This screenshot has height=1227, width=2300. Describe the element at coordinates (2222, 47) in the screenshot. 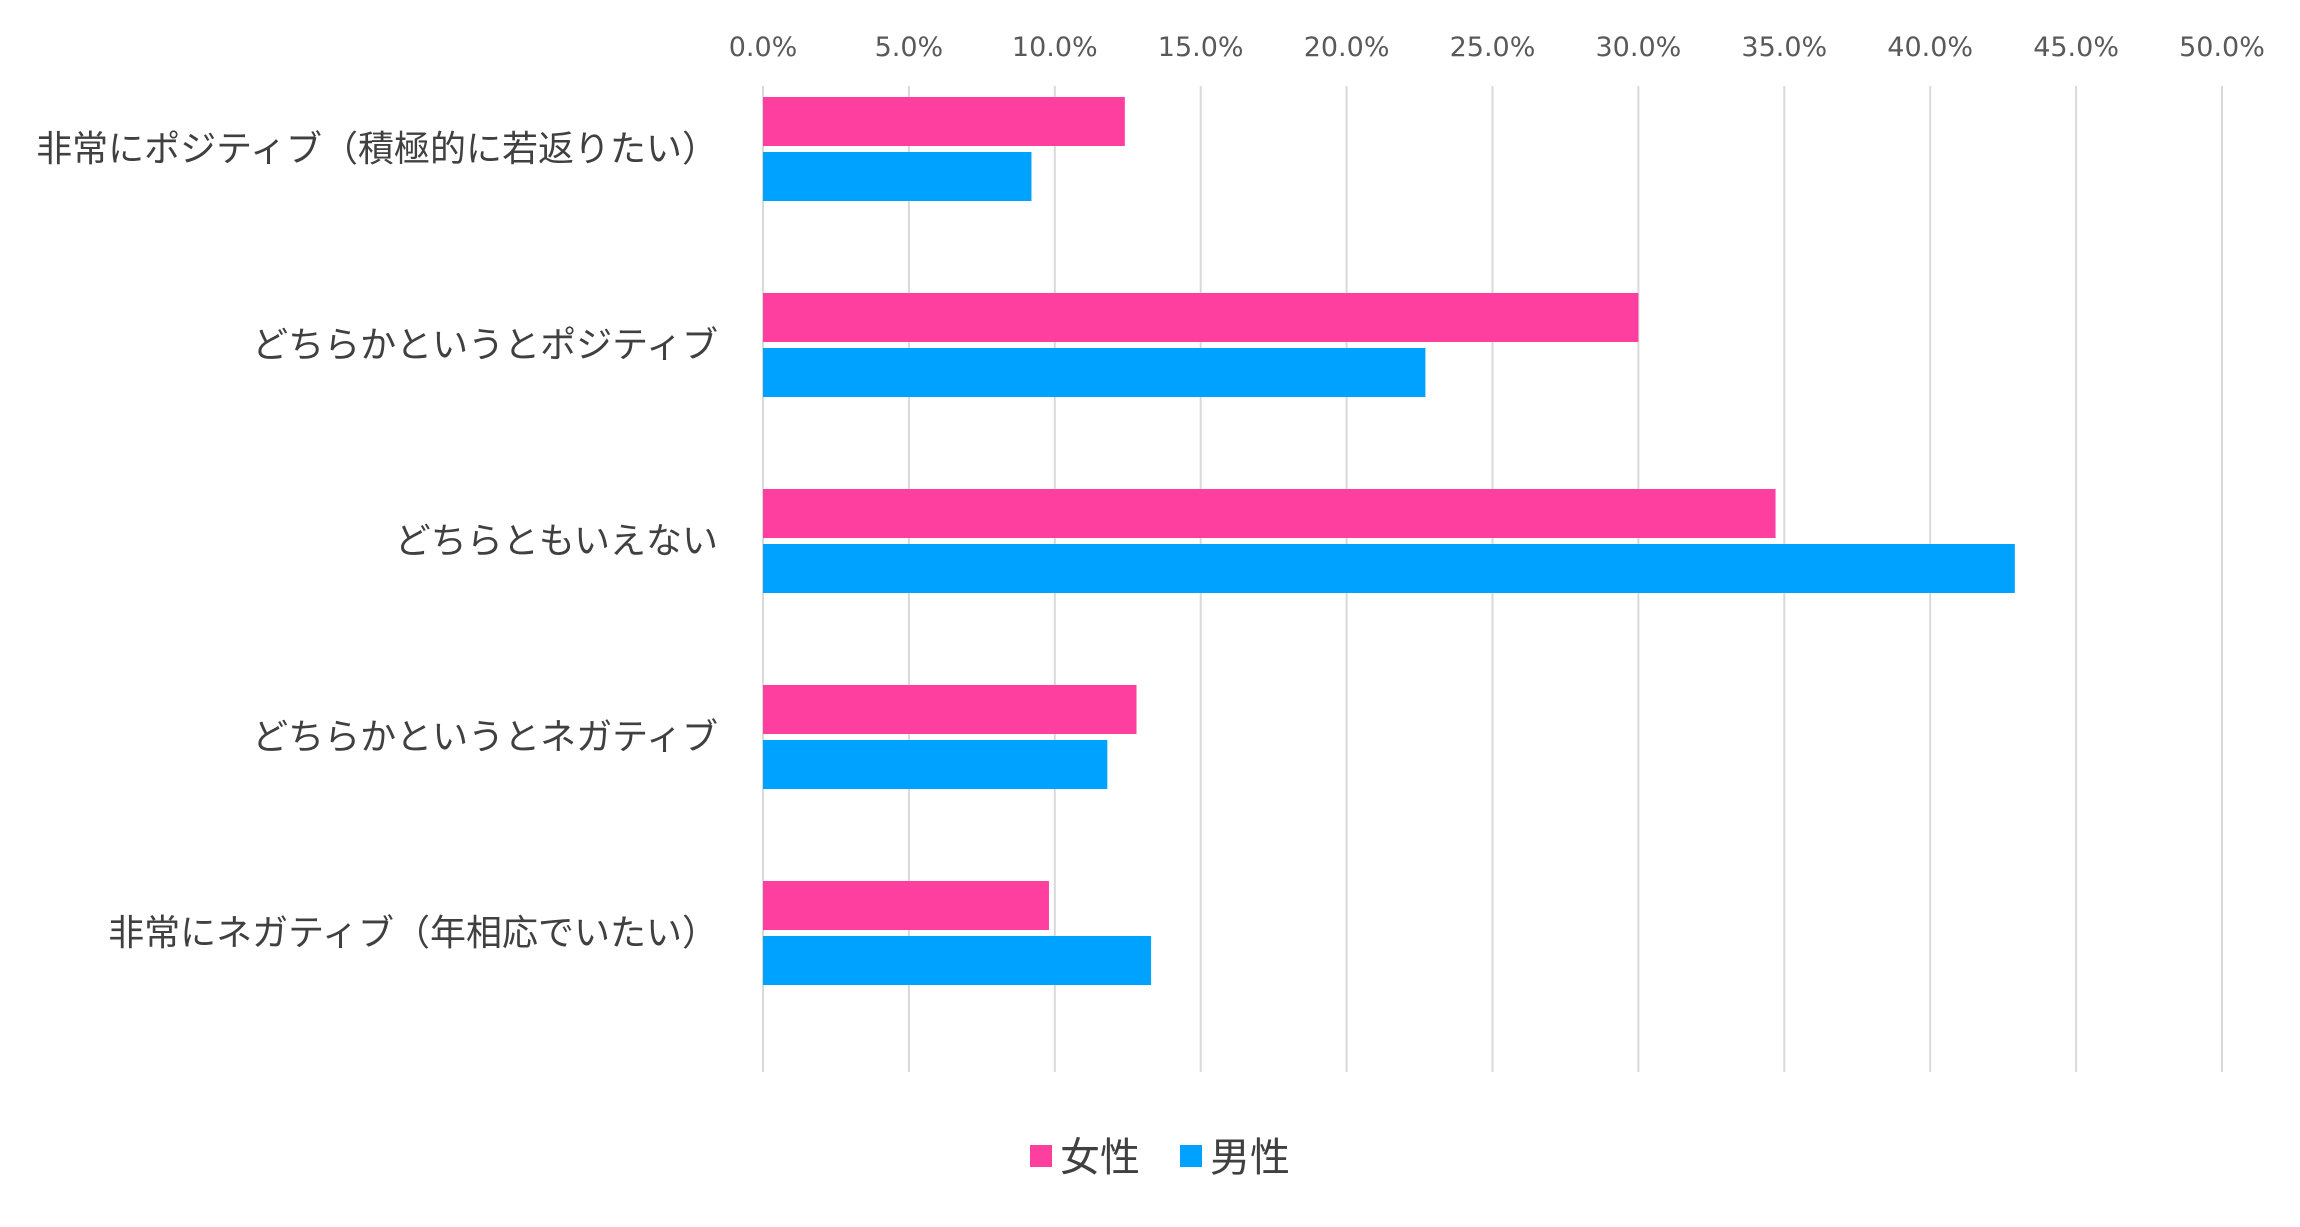

I see `x-tick-label: 50.0%` at that location.